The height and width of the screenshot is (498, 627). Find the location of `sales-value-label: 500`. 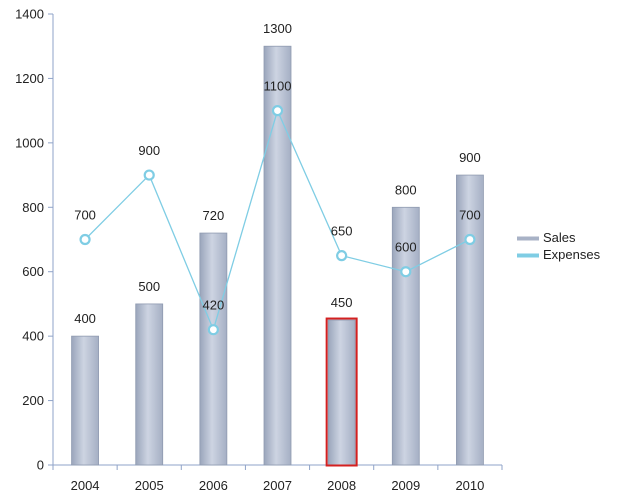

sales-value-label: 500 is located at coordinates (149, 286).